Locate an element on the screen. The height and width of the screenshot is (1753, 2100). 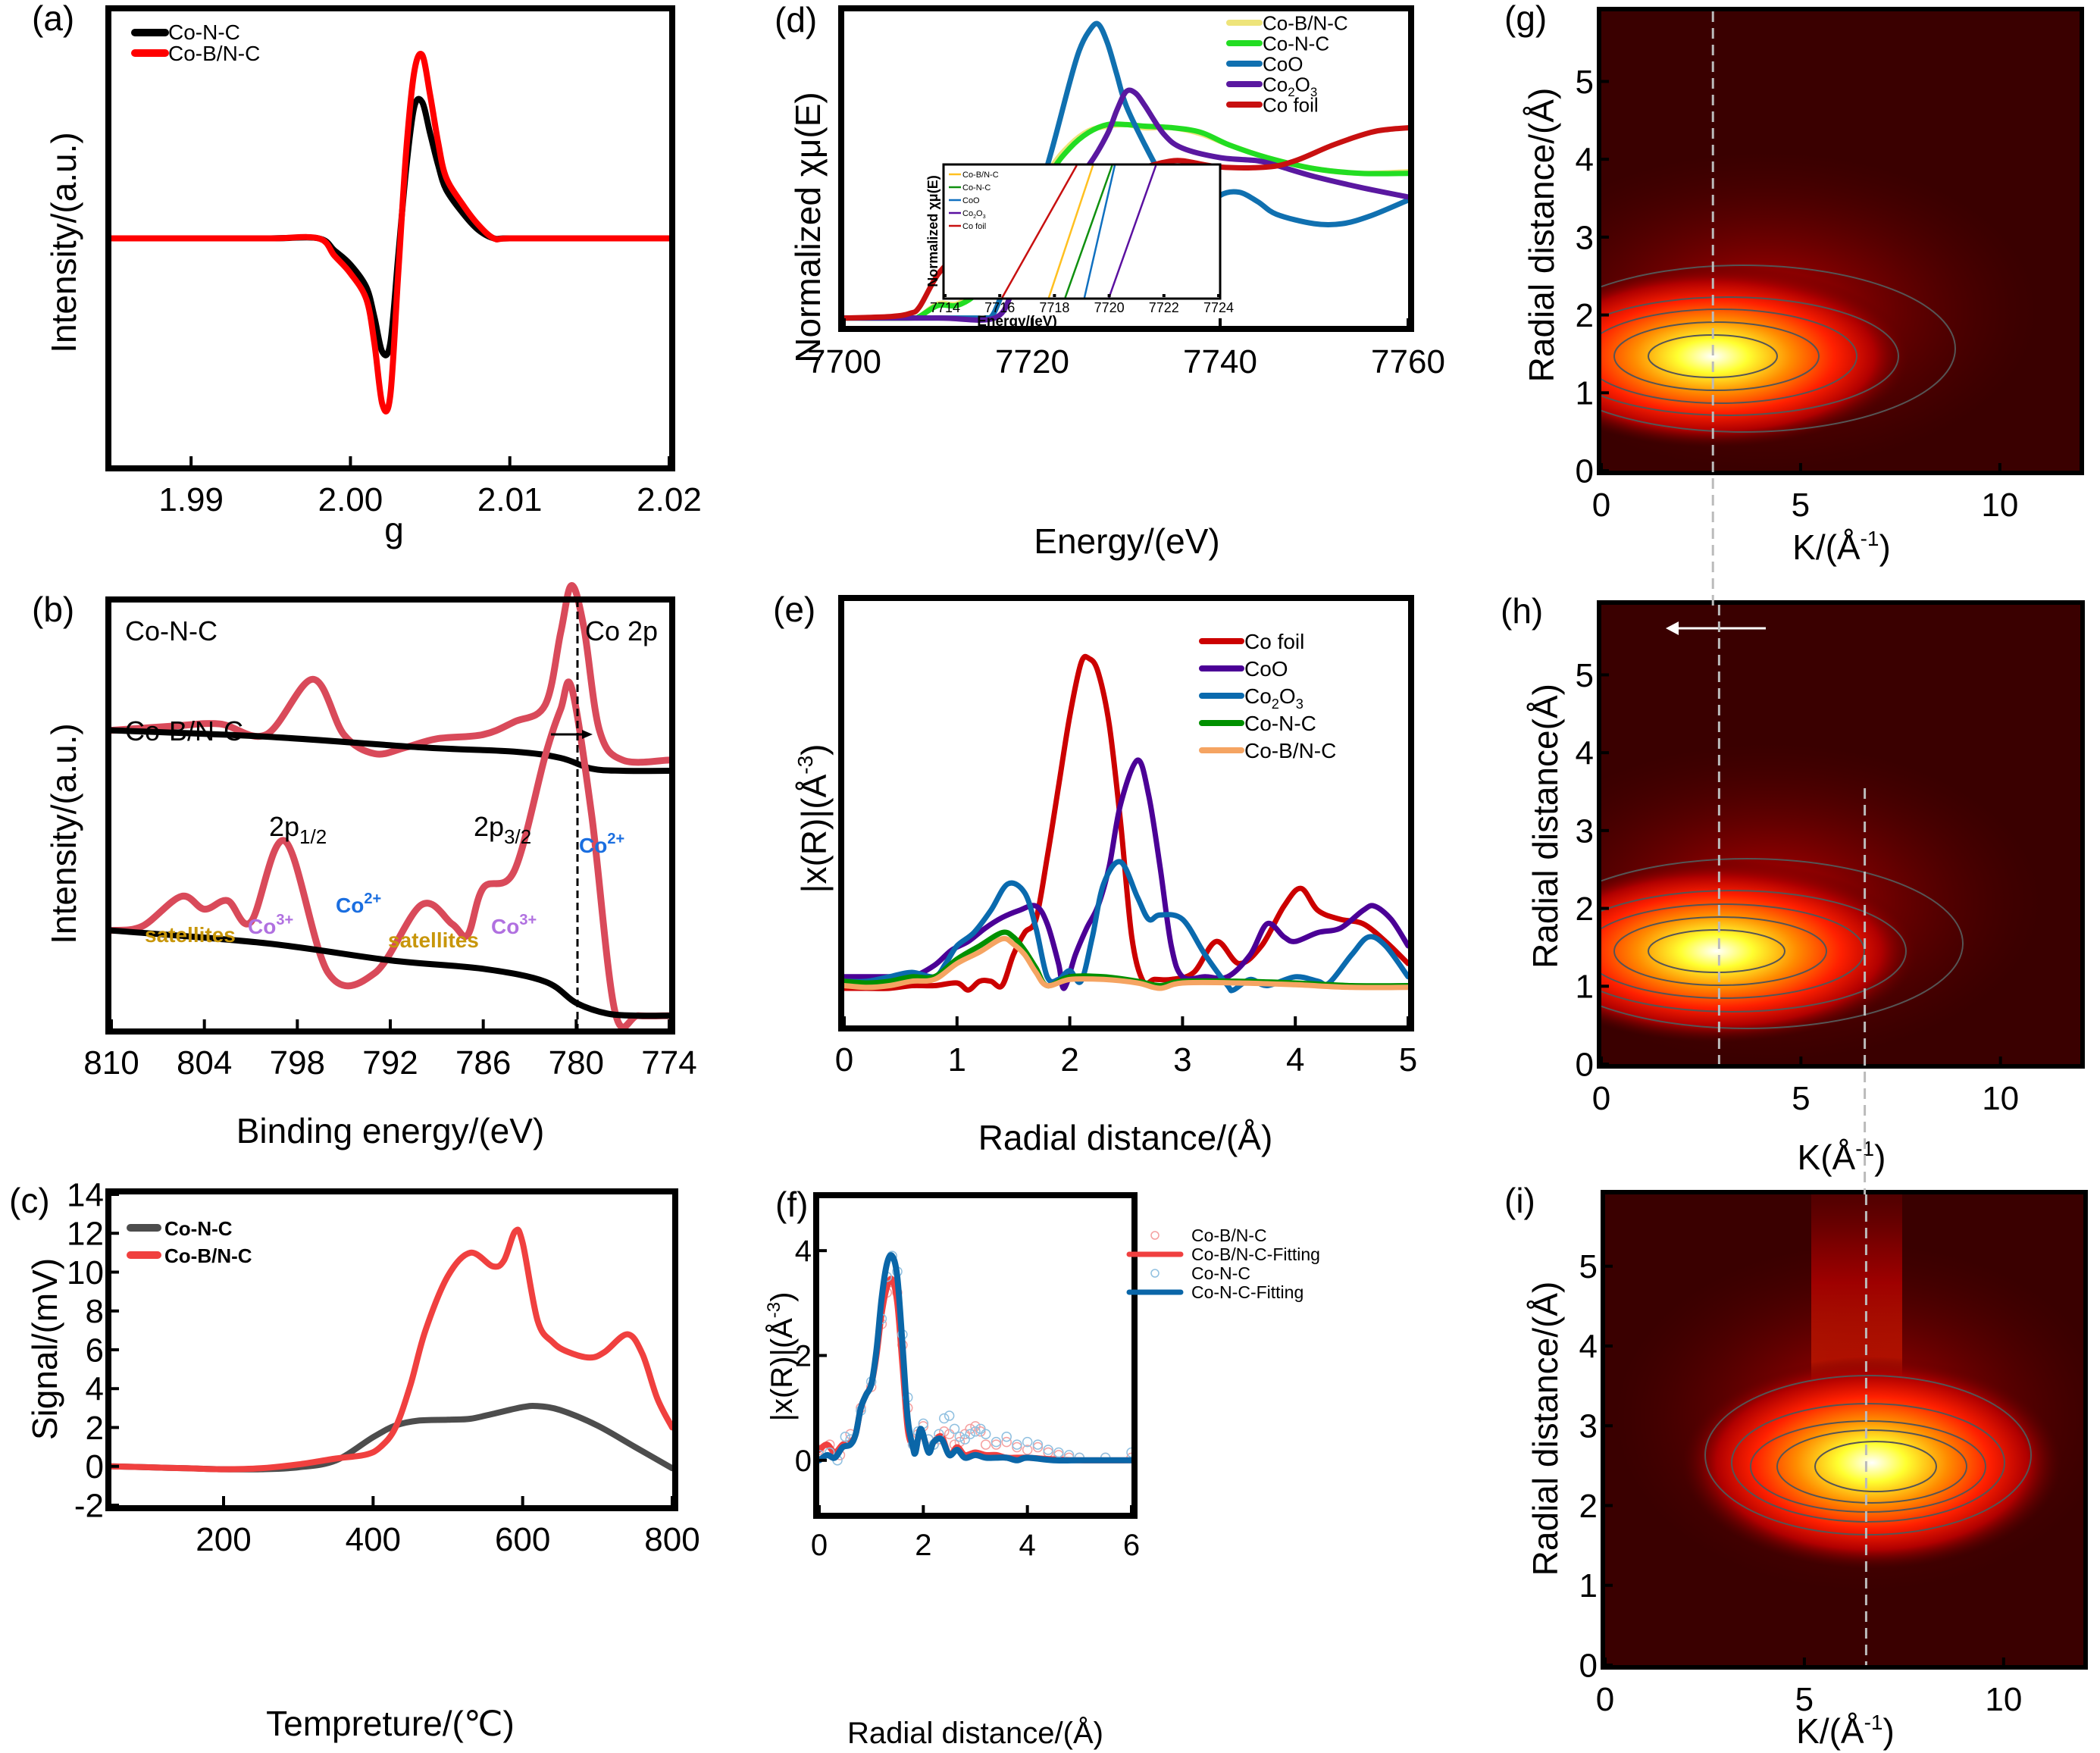
legend-label-a-0: Co-N-C is located at coordinates (204, 32).